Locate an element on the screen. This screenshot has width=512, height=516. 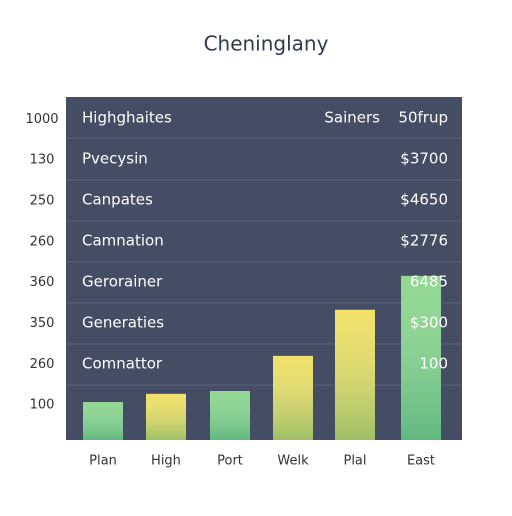
chart-title: Cheninglany is located at coordinates (266, 44).